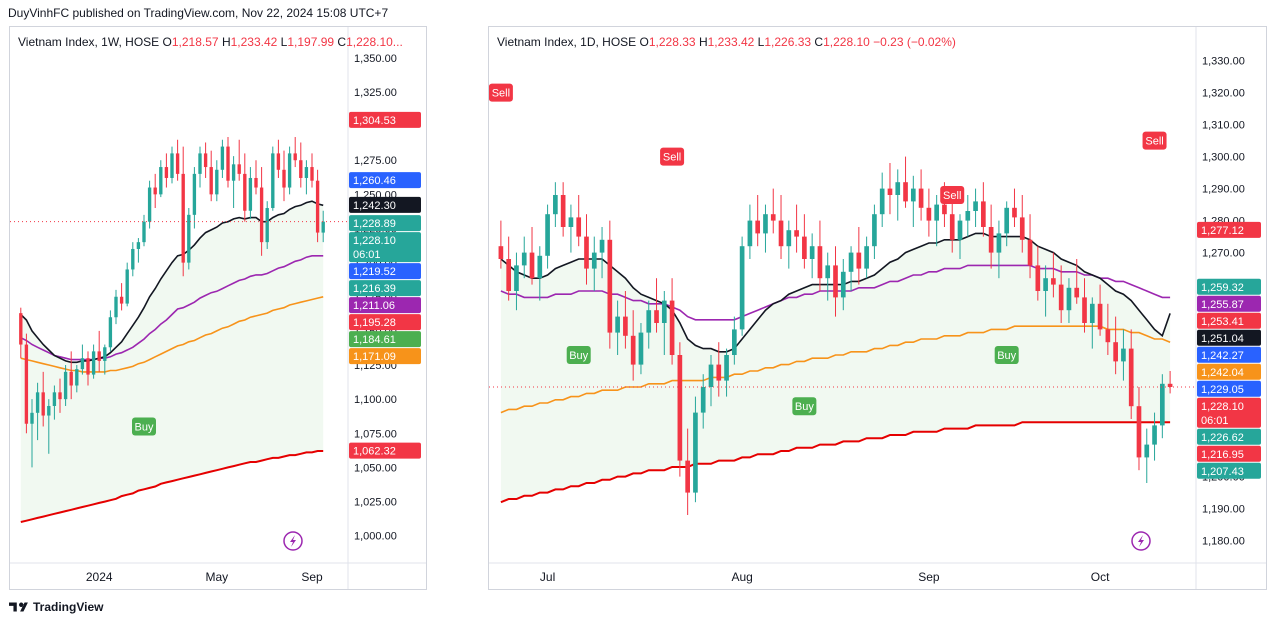 The height and width of the screenshot is (626, 1276). What do you see at coordinates (374, 241) in the screenshot?
I see `price-axis-tag-label: 1,228.10` at bounding box center [374, 241].